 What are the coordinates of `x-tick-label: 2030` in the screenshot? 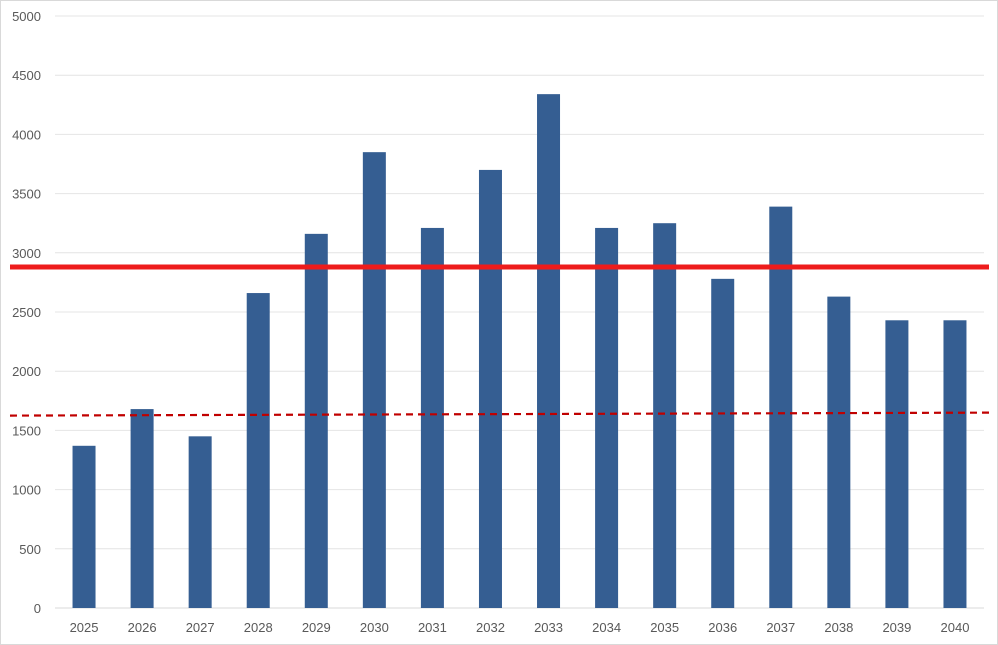 It's located at (374, 627).